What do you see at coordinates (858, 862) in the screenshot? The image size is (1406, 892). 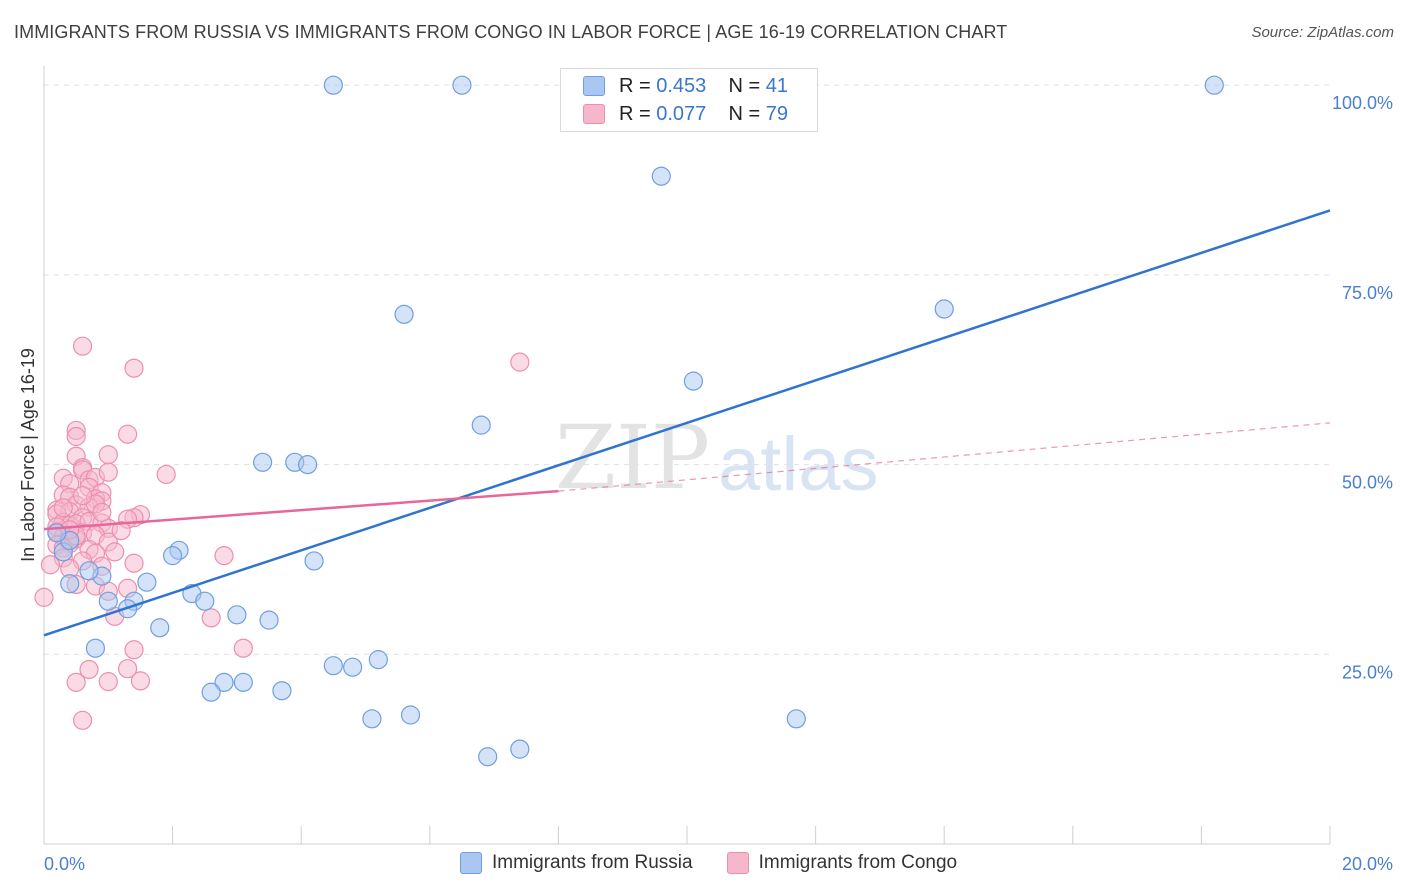 I see `bottom-legend-label-congo: Immigrants from Congo` at bounding box center [858, 862].